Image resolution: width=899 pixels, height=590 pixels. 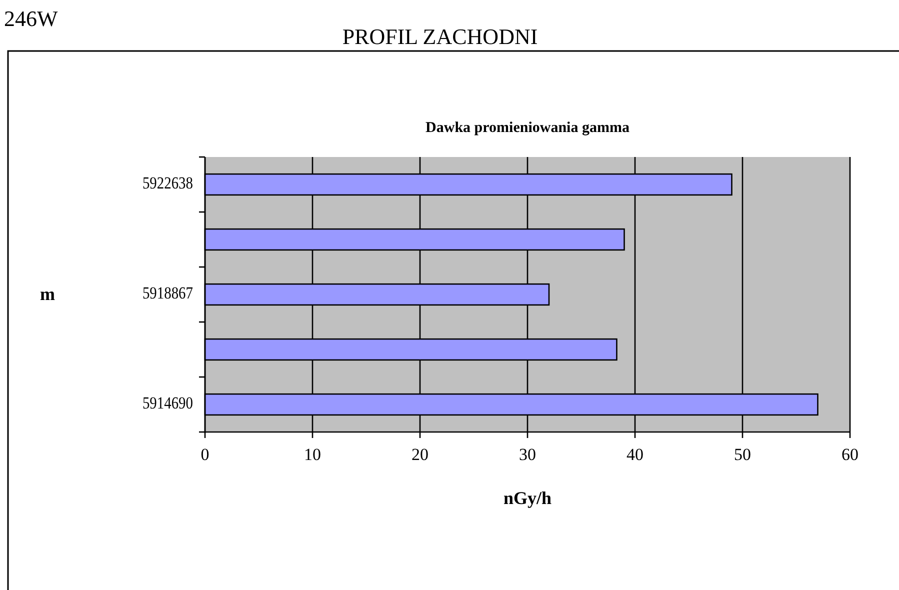 I want to click on x-tick-label: 20, so click(x=420, y=454).